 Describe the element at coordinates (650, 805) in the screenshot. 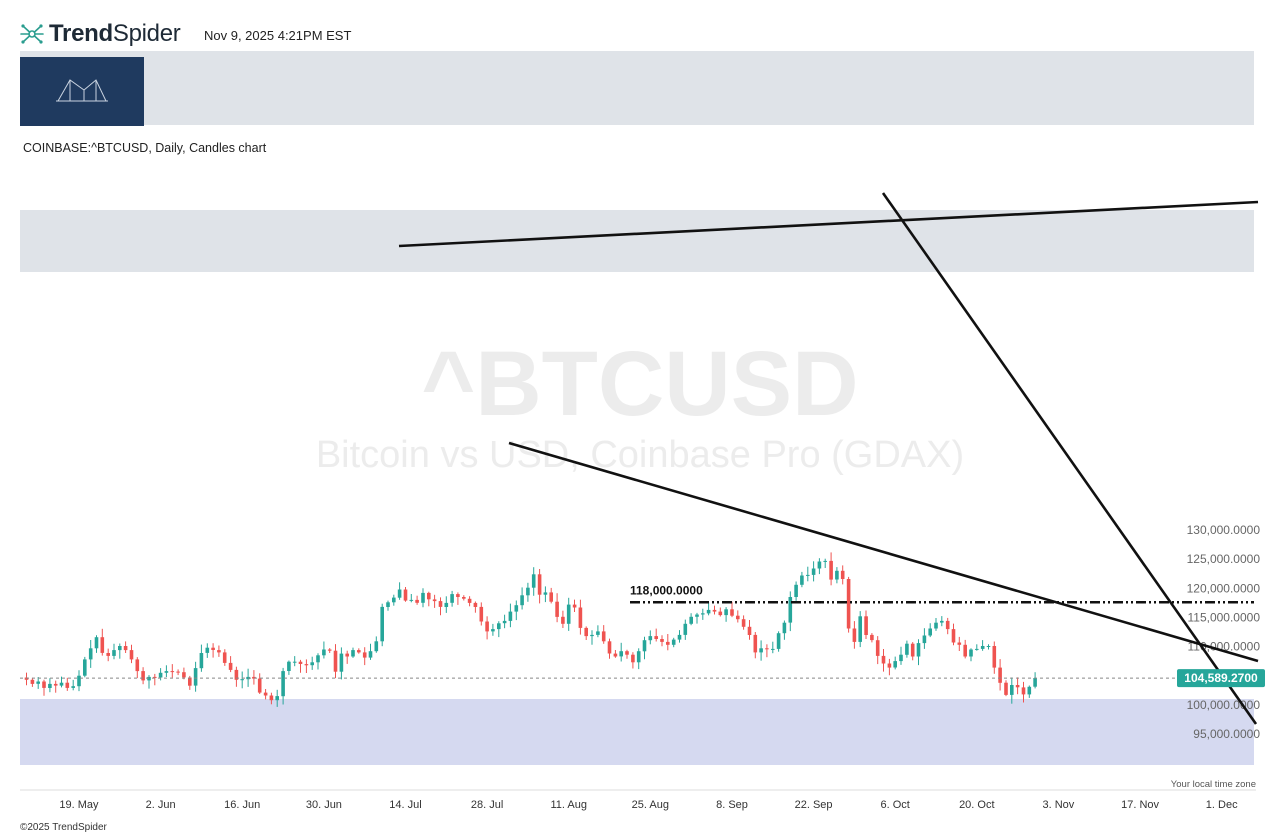

I see `x-tick-label: 25. Aug` at that location.